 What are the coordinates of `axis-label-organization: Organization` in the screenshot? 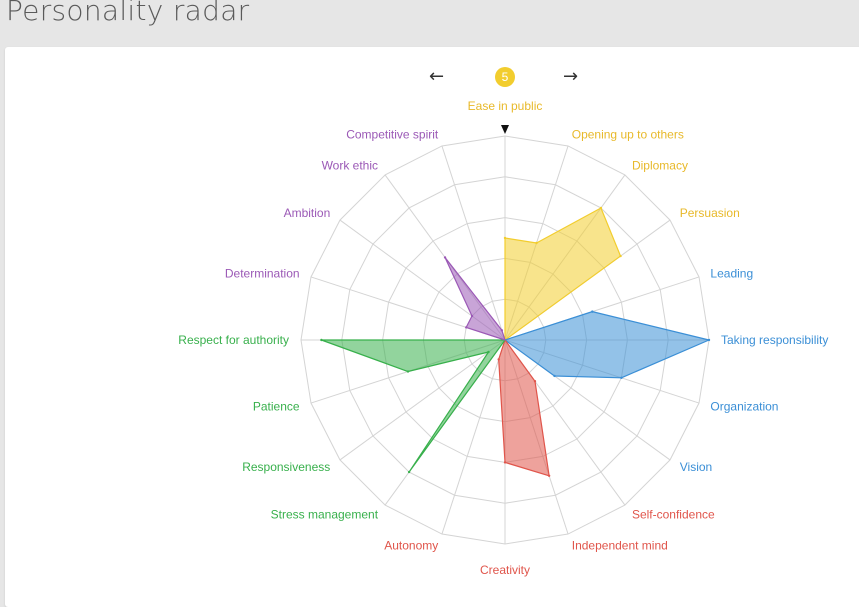 It's located at (744, 407).